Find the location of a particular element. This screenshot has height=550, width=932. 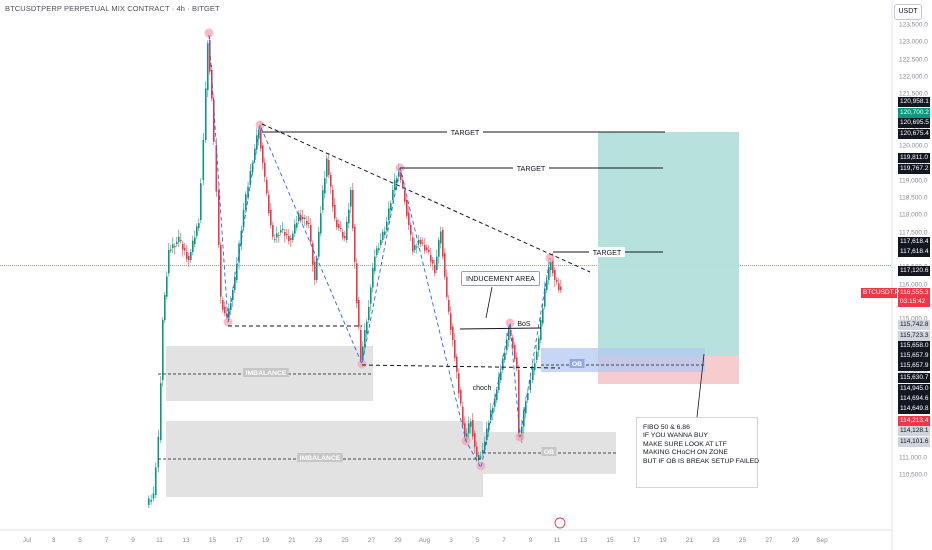

ob-label-bg is located at coordinates (577, 363).